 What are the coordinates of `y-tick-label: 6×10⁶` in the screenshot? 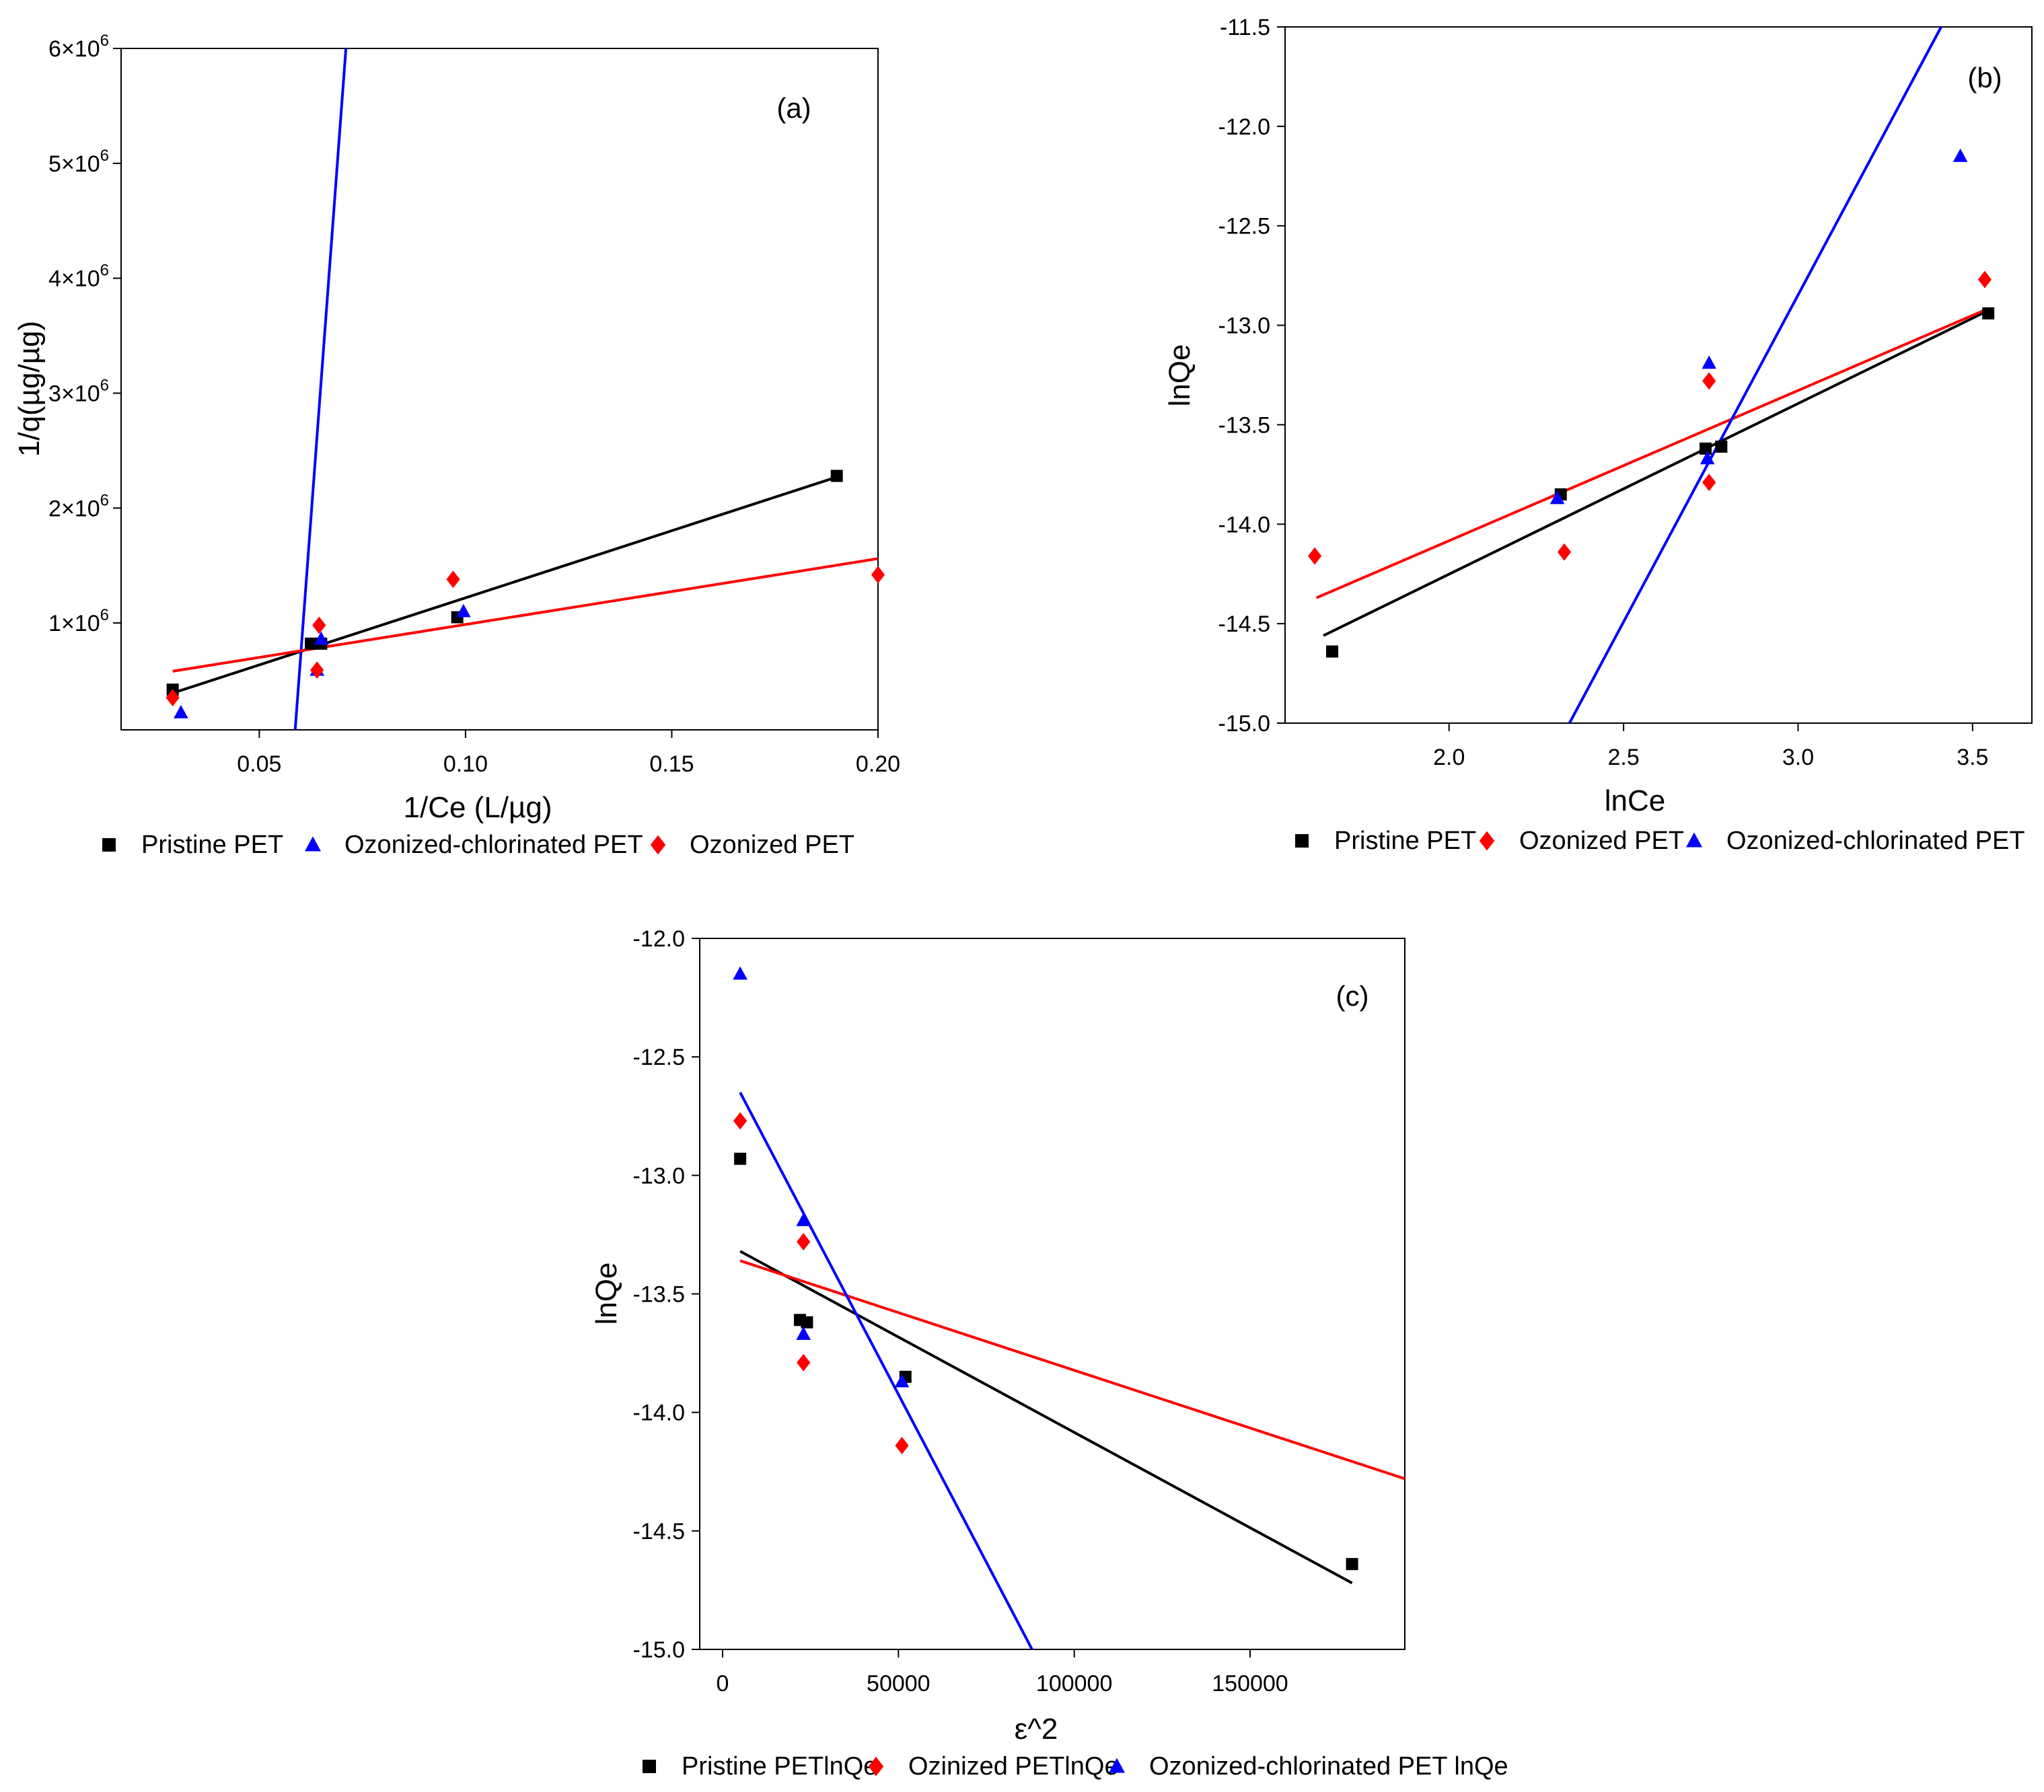 It's located at (78, 47).